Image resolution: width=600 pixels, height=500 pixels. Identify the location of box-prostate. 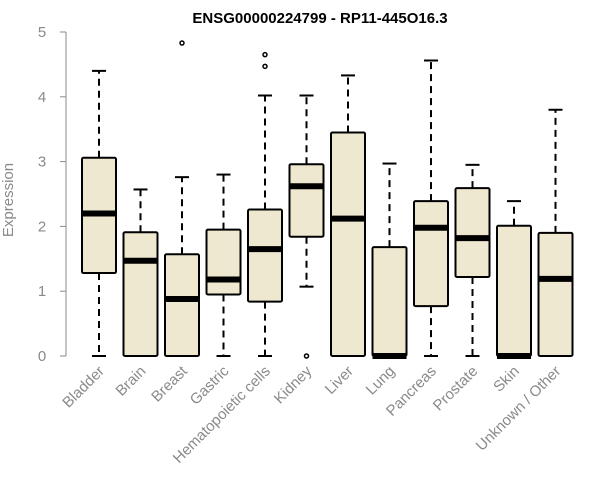
(472, 260).